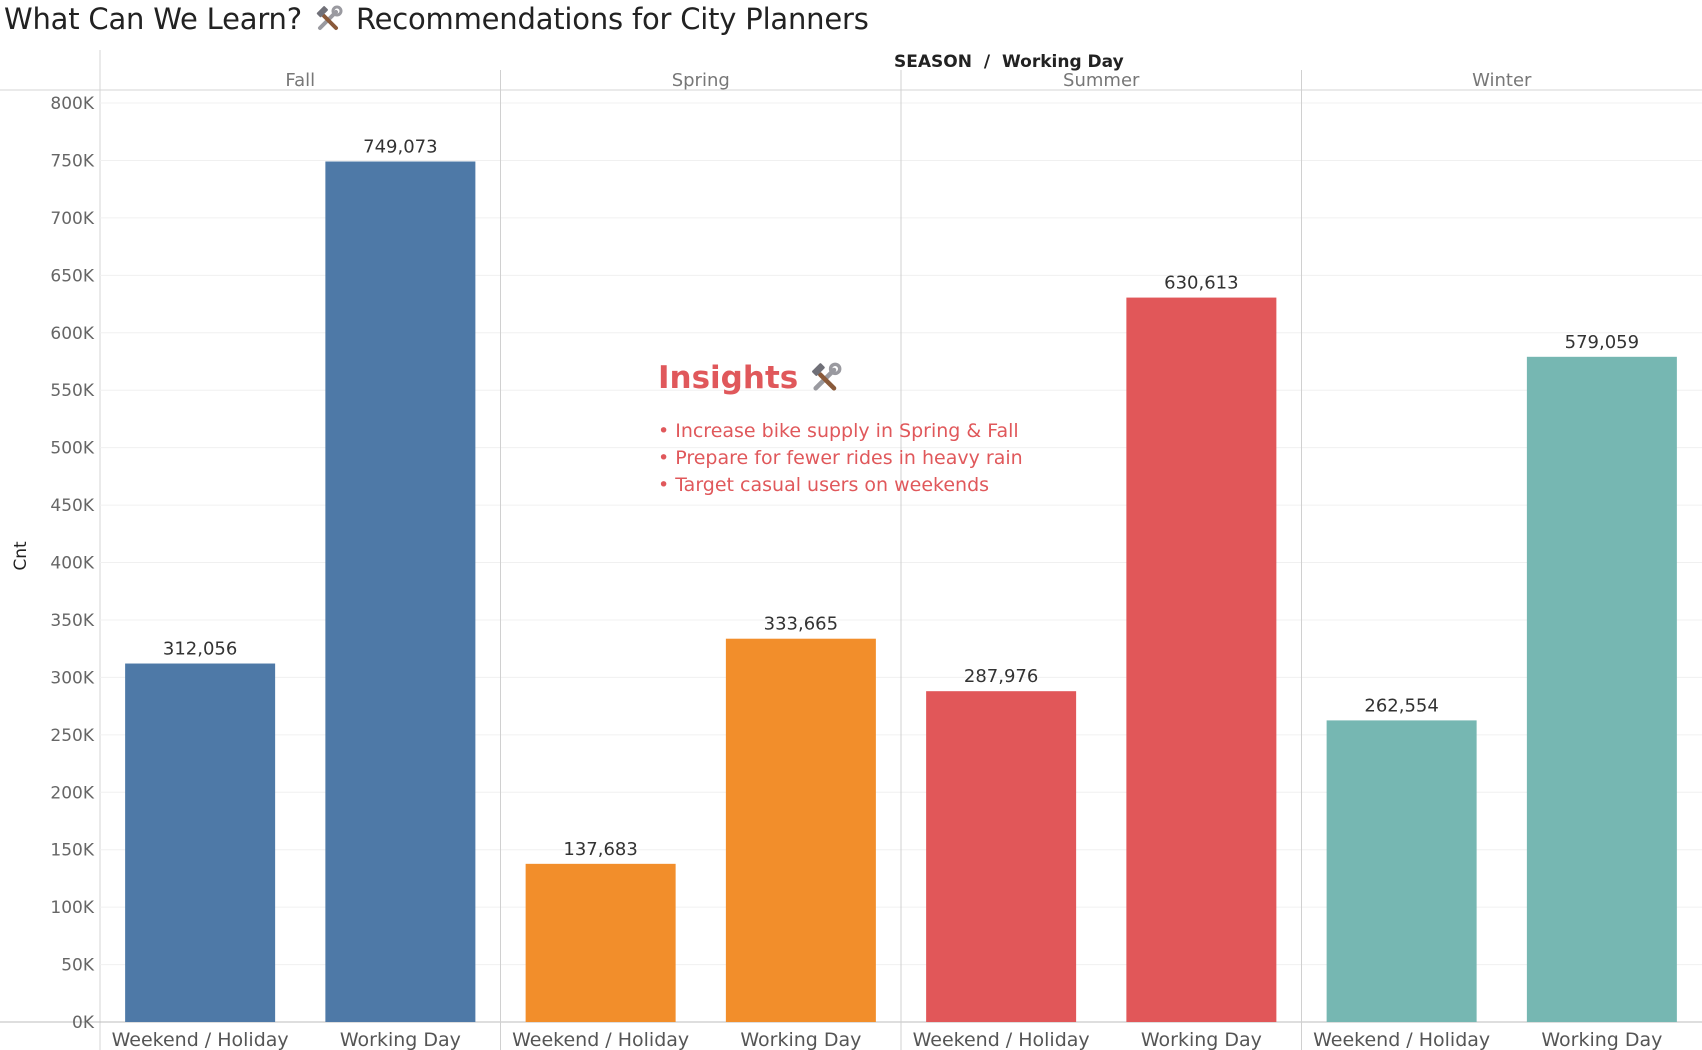  What do you see at coordinates (72, 449) in the screenshot?
I see `y-tick-label: 500K` at bounding box center [72, 449].